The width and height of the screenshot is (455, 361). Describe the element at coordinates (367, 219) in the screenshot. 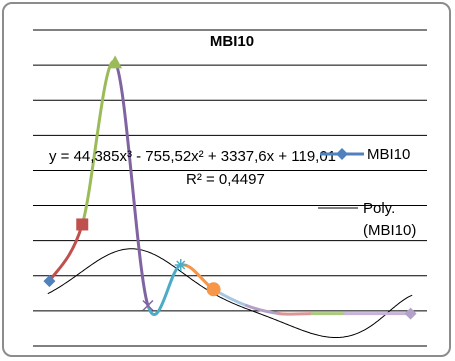

I see `legend-entry-poly: Poly. (MBI10)` at that location.